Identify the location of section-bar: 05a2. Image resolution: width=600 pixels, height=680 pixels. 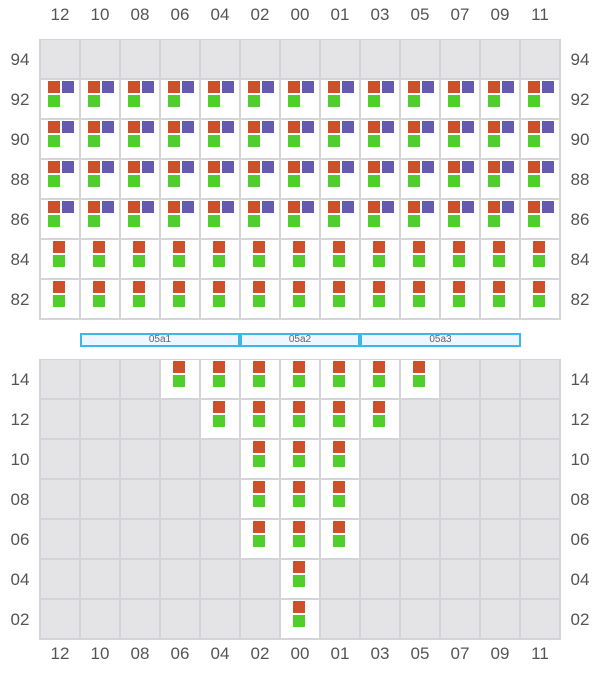
(300, 340).